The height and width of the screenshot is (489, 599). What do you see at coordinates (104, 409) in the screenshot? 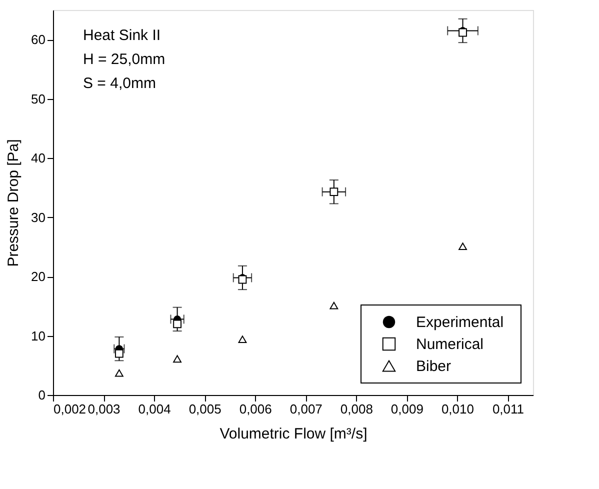
I see `x-tick-label: 0,003` at bounding box center [104, 409].